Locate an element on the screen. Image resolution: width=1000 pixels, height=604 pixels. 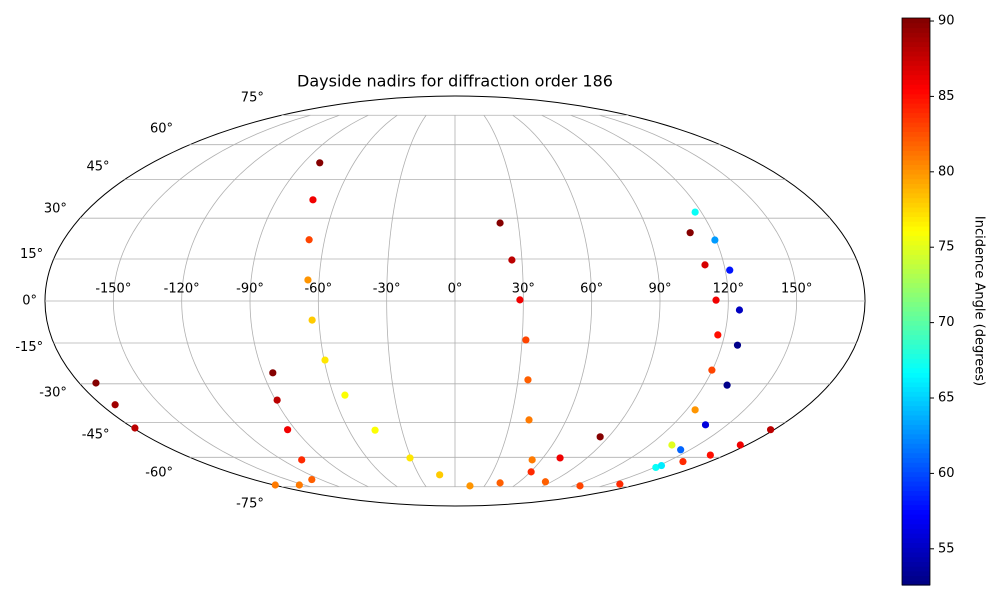
x-tick-label: 120° is located at coordinates (728, 289).